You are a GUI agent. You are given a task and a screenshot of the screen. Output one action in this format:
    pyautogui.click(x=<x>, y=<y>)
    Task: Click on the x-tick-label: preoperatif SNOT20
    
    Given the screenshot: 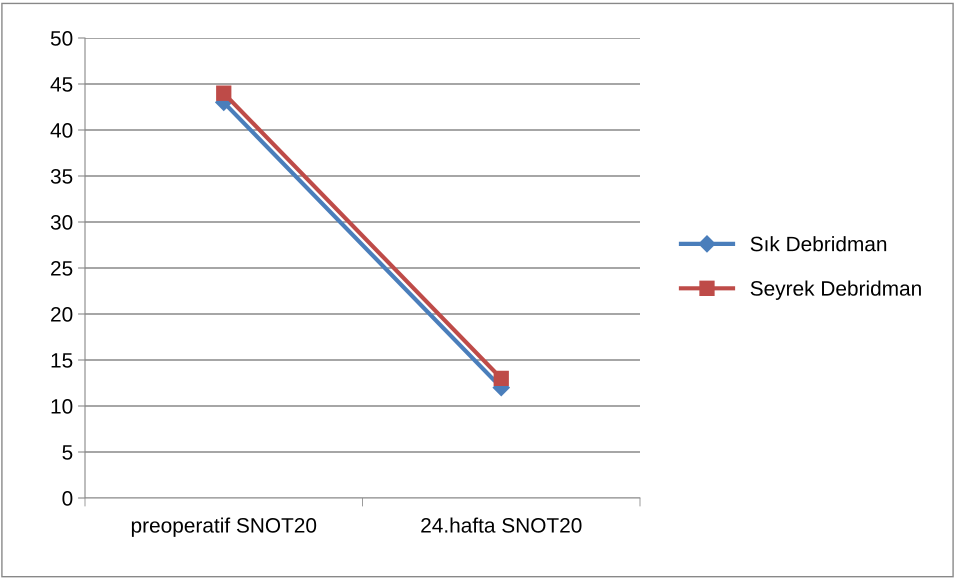 What is the action you would take?
    pyautogui.click(x=224, y=527)
    